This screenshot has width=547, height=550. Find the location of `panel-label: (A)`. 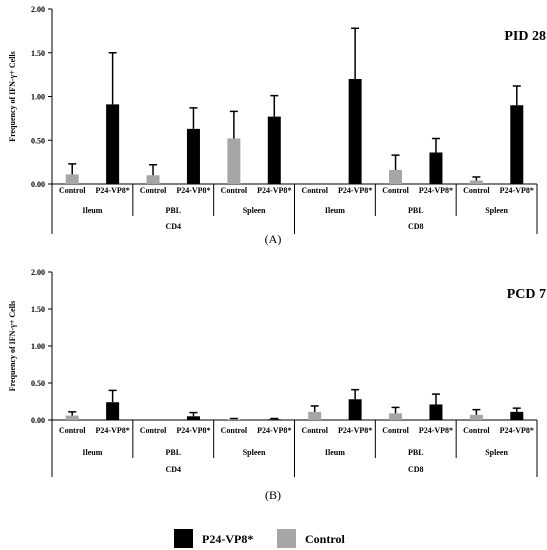

panel-label: (A) is located at coordinates (273, 239).